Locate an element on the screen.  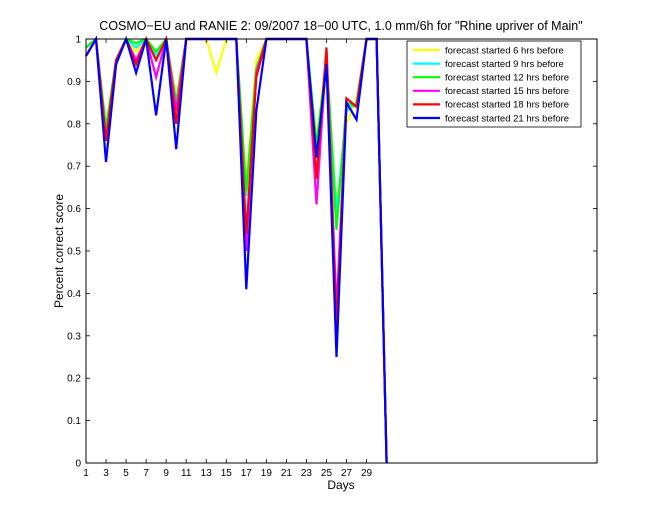
y-tick-label: 0.1 is located at coordinates (74, 421).